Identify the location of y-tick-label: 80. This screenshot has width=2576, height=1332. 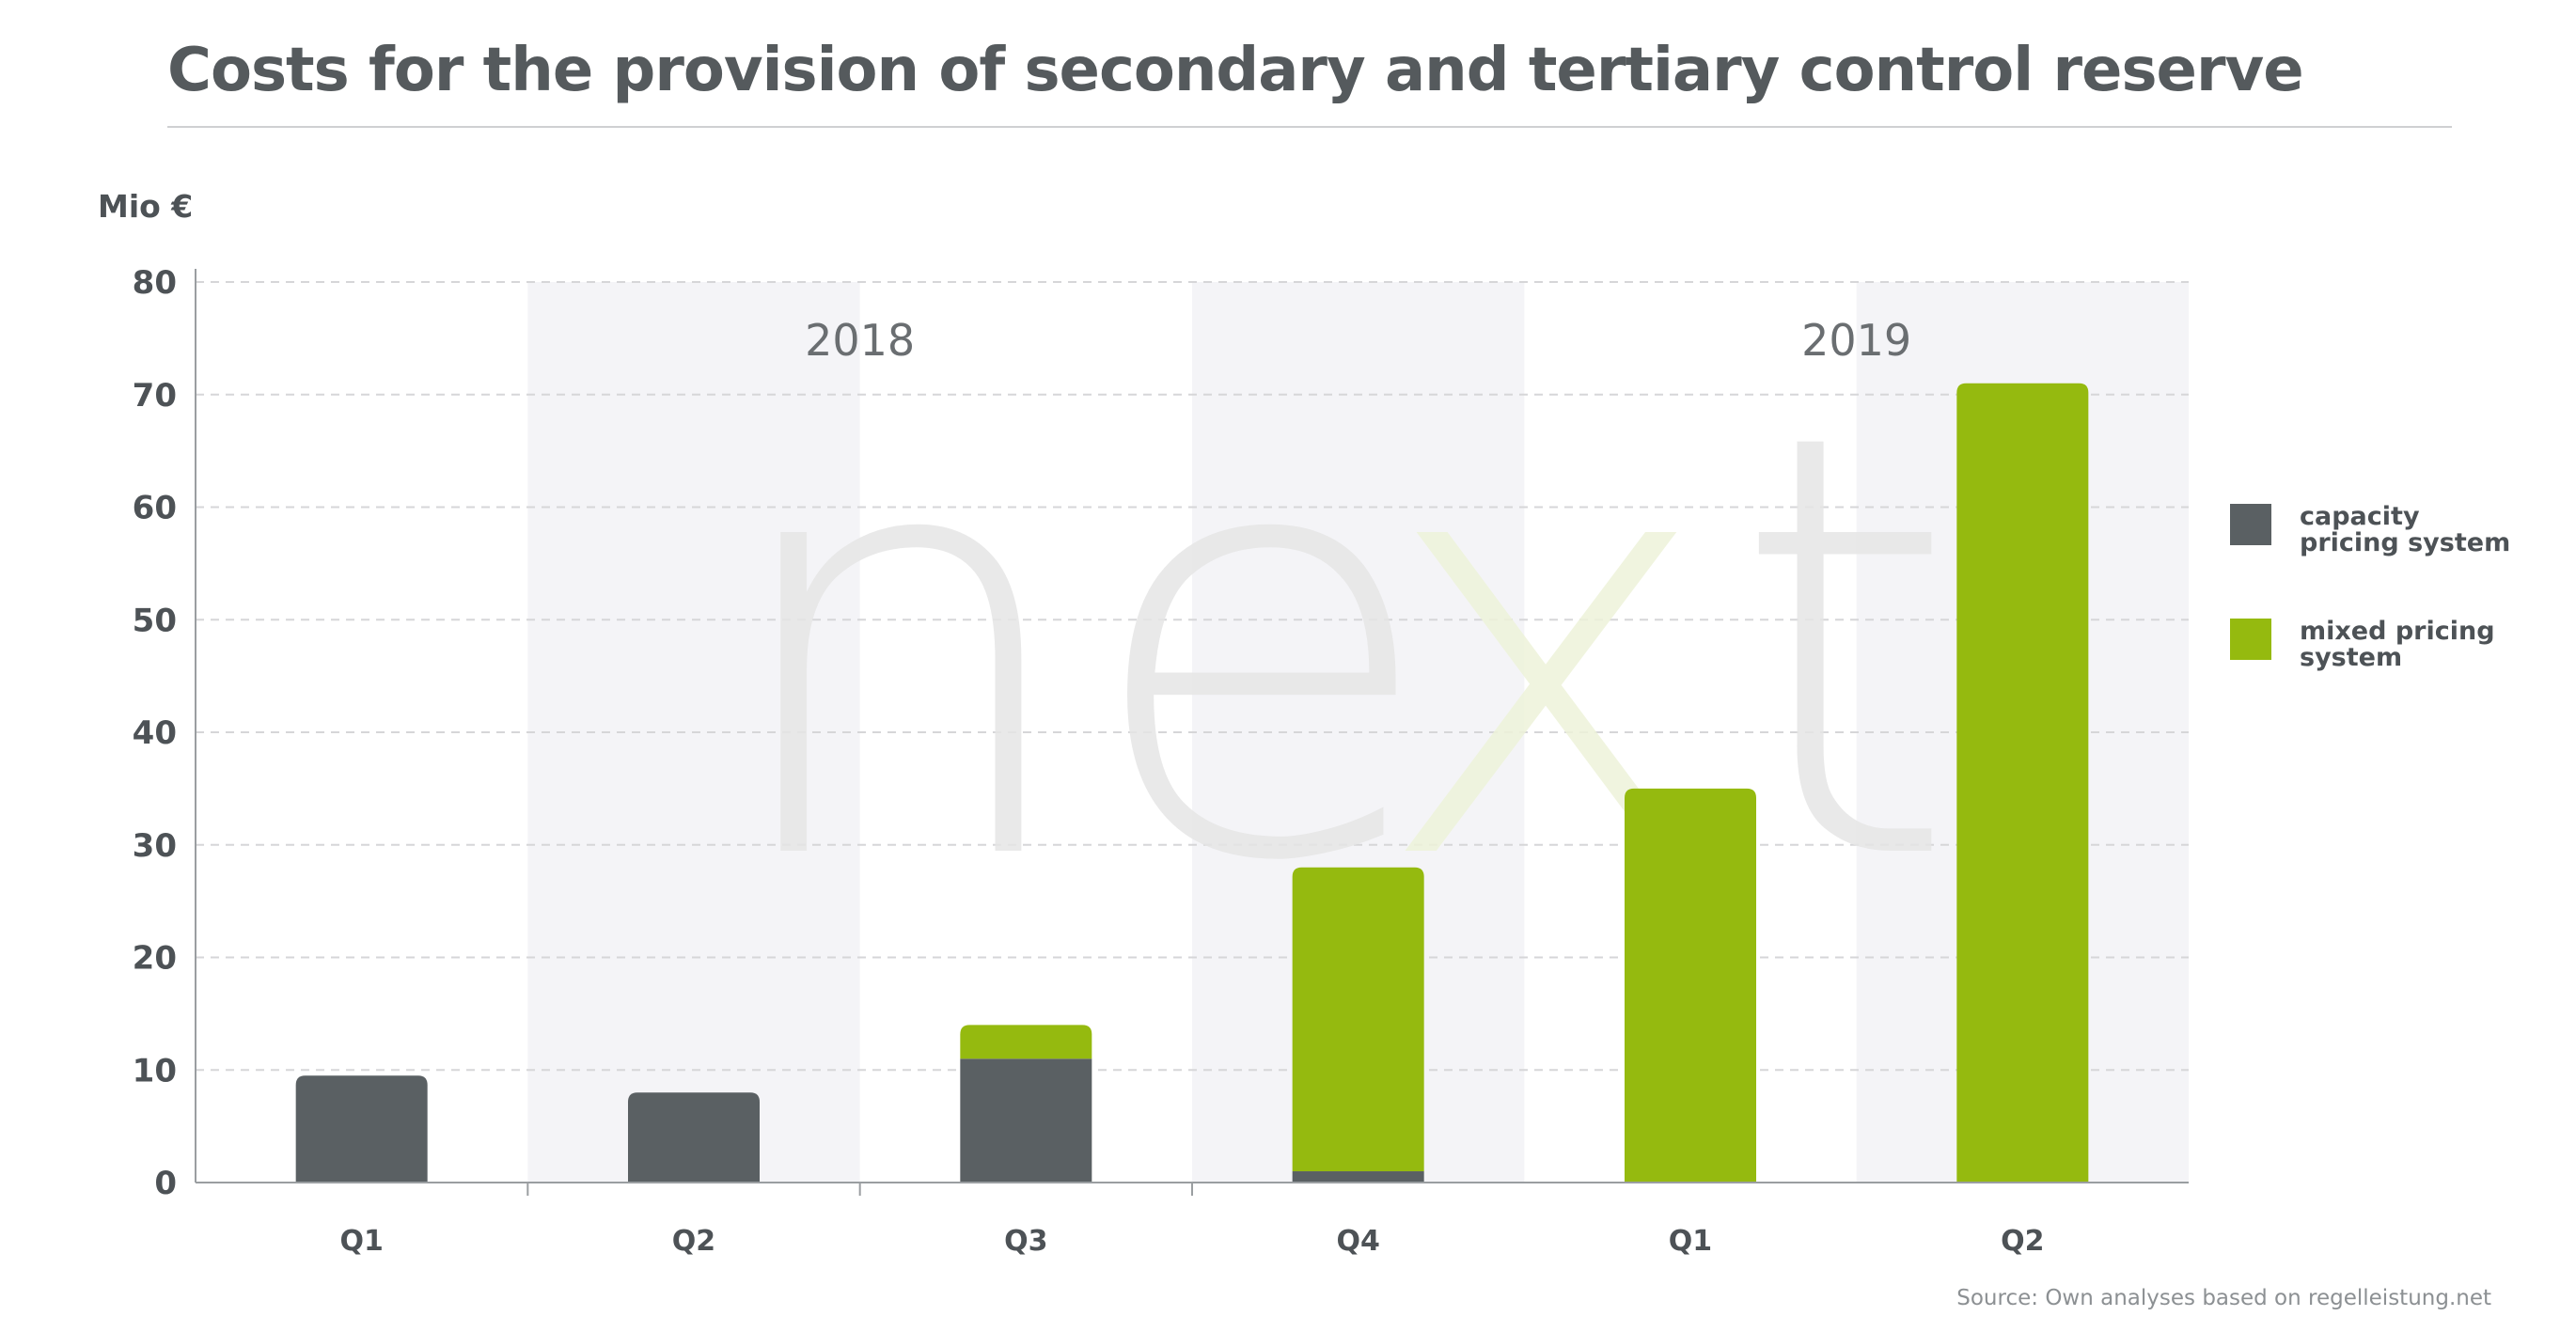
(155, 283).